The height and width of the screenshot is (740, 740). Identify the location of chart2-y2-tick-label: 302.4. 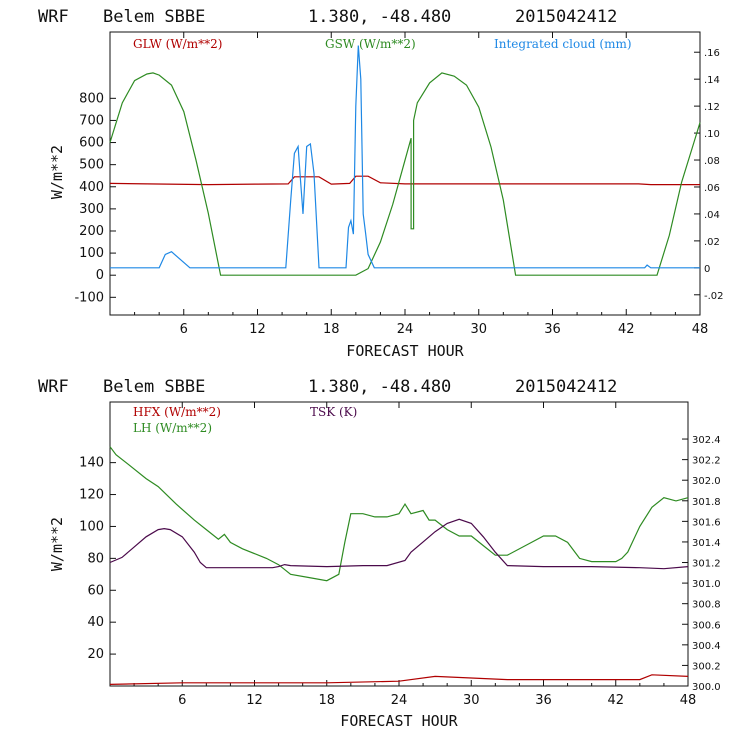
(706, 440).